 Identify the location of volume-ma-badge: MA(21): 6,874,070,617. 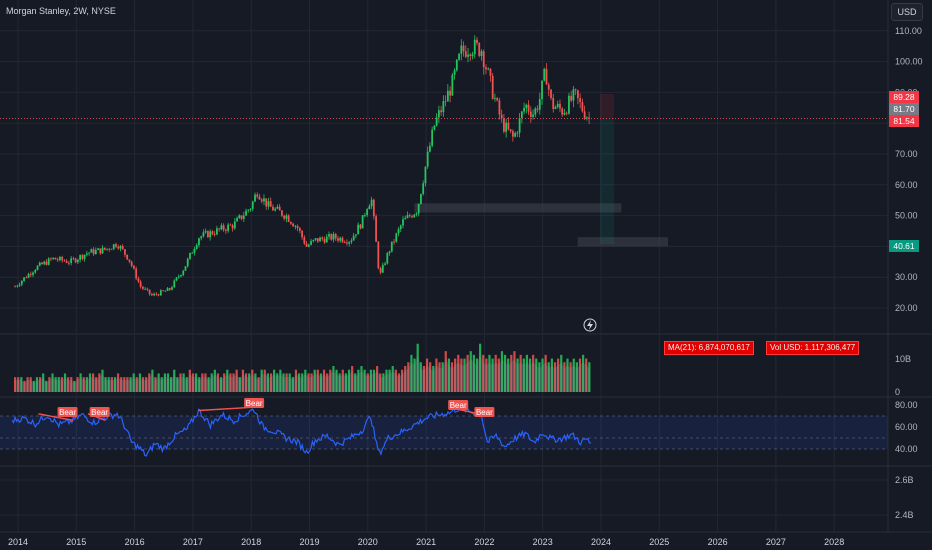
(709, 348).